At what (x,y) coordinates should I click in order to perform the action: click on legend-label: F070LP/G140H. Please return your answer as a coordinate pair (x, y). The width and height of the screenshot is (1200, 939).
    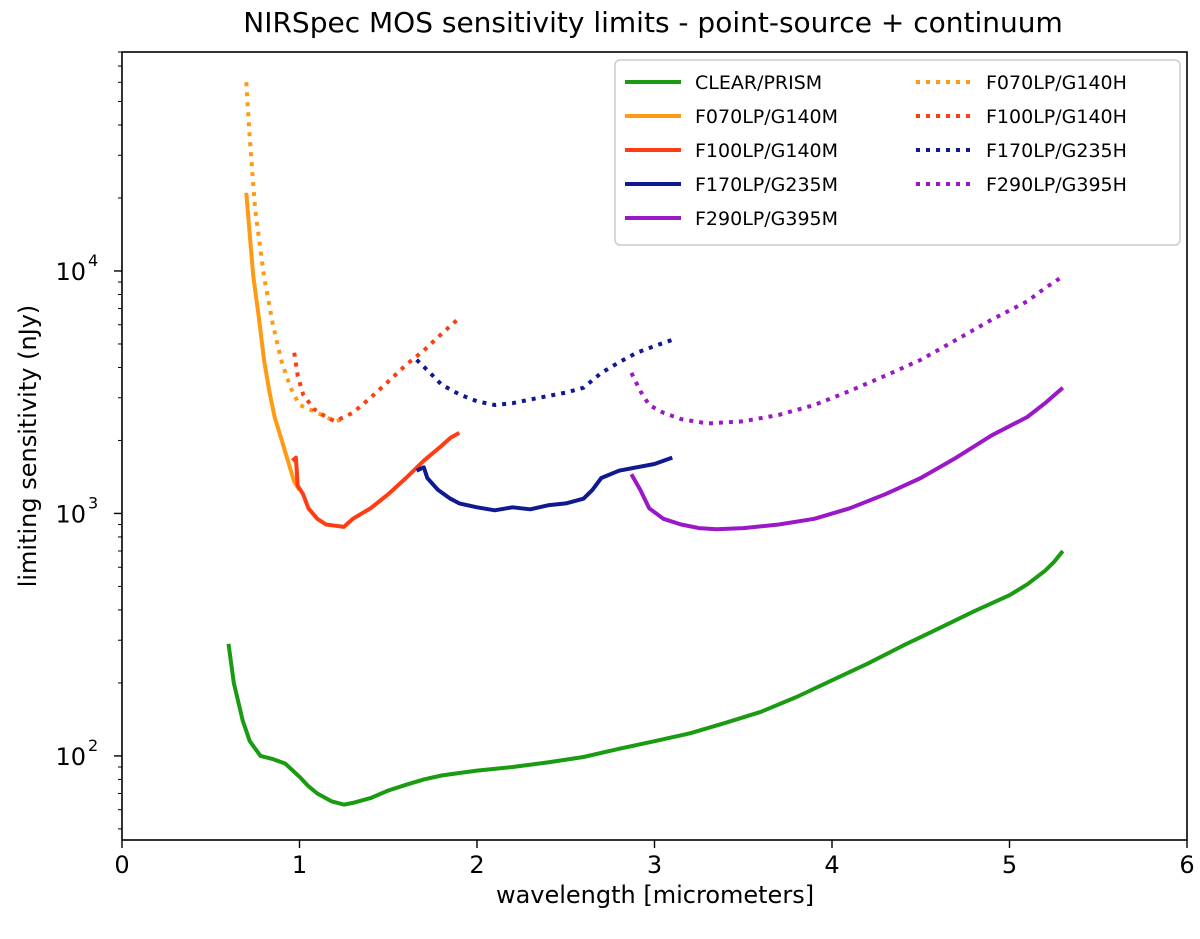
    Looking at the image, I should click on (1056, 83).